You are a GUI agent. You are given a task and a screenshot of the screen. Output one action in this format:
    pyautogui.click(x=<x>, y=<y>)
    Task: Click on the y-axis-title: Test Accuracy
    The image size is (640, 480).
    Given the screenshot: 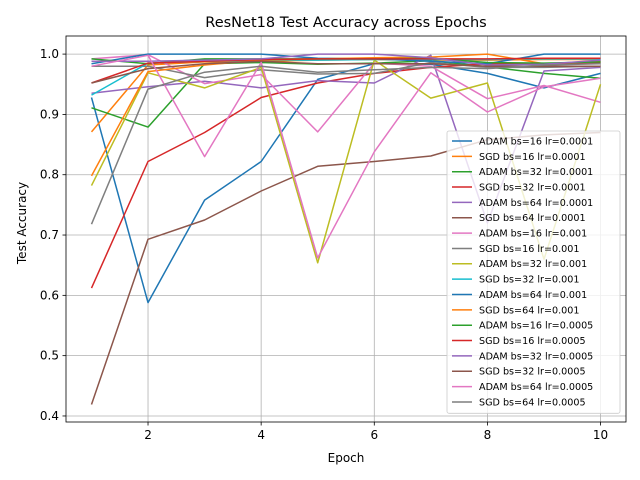 What is the action you would take?
    pyautogui.click(x=22, y=223)
    